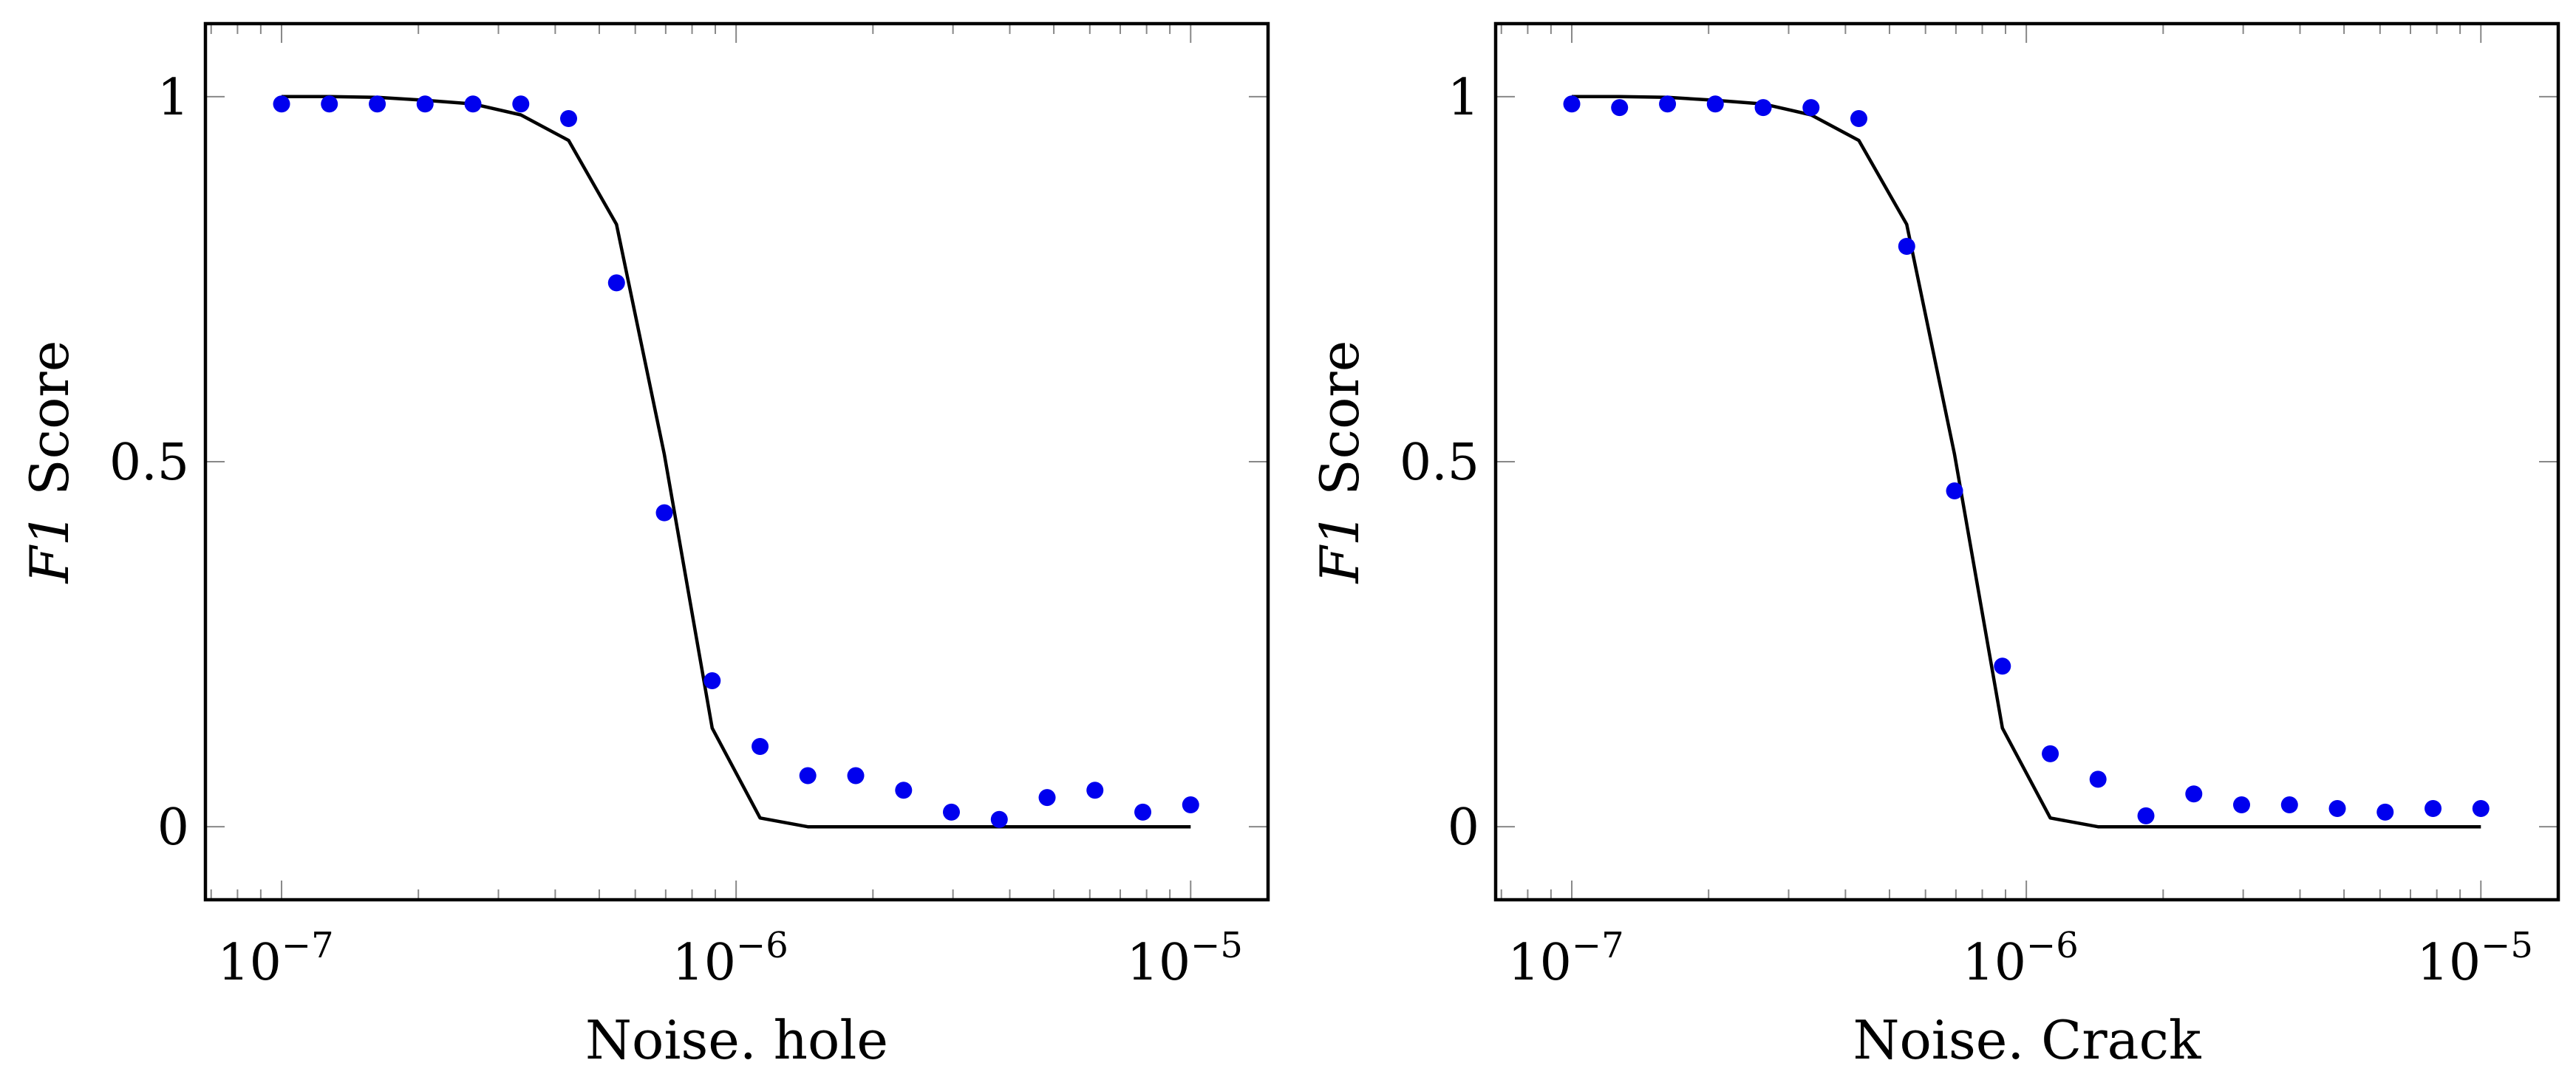 The width and height of the screenshot is (2576, 1080). What do you see at coordinates (736, 1040) in the screenshot?
I see `x-axis-label: Noise. hole` at bounding box center [736, 1040].